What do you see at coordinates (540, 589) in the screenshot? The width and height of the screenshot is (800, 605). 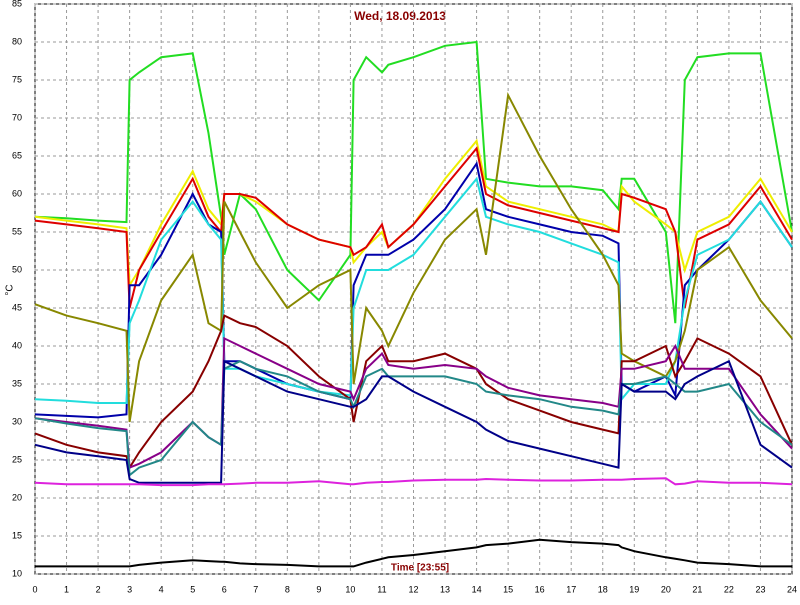 I see `x-tick-label: 16` at bounding box center [540, 589].